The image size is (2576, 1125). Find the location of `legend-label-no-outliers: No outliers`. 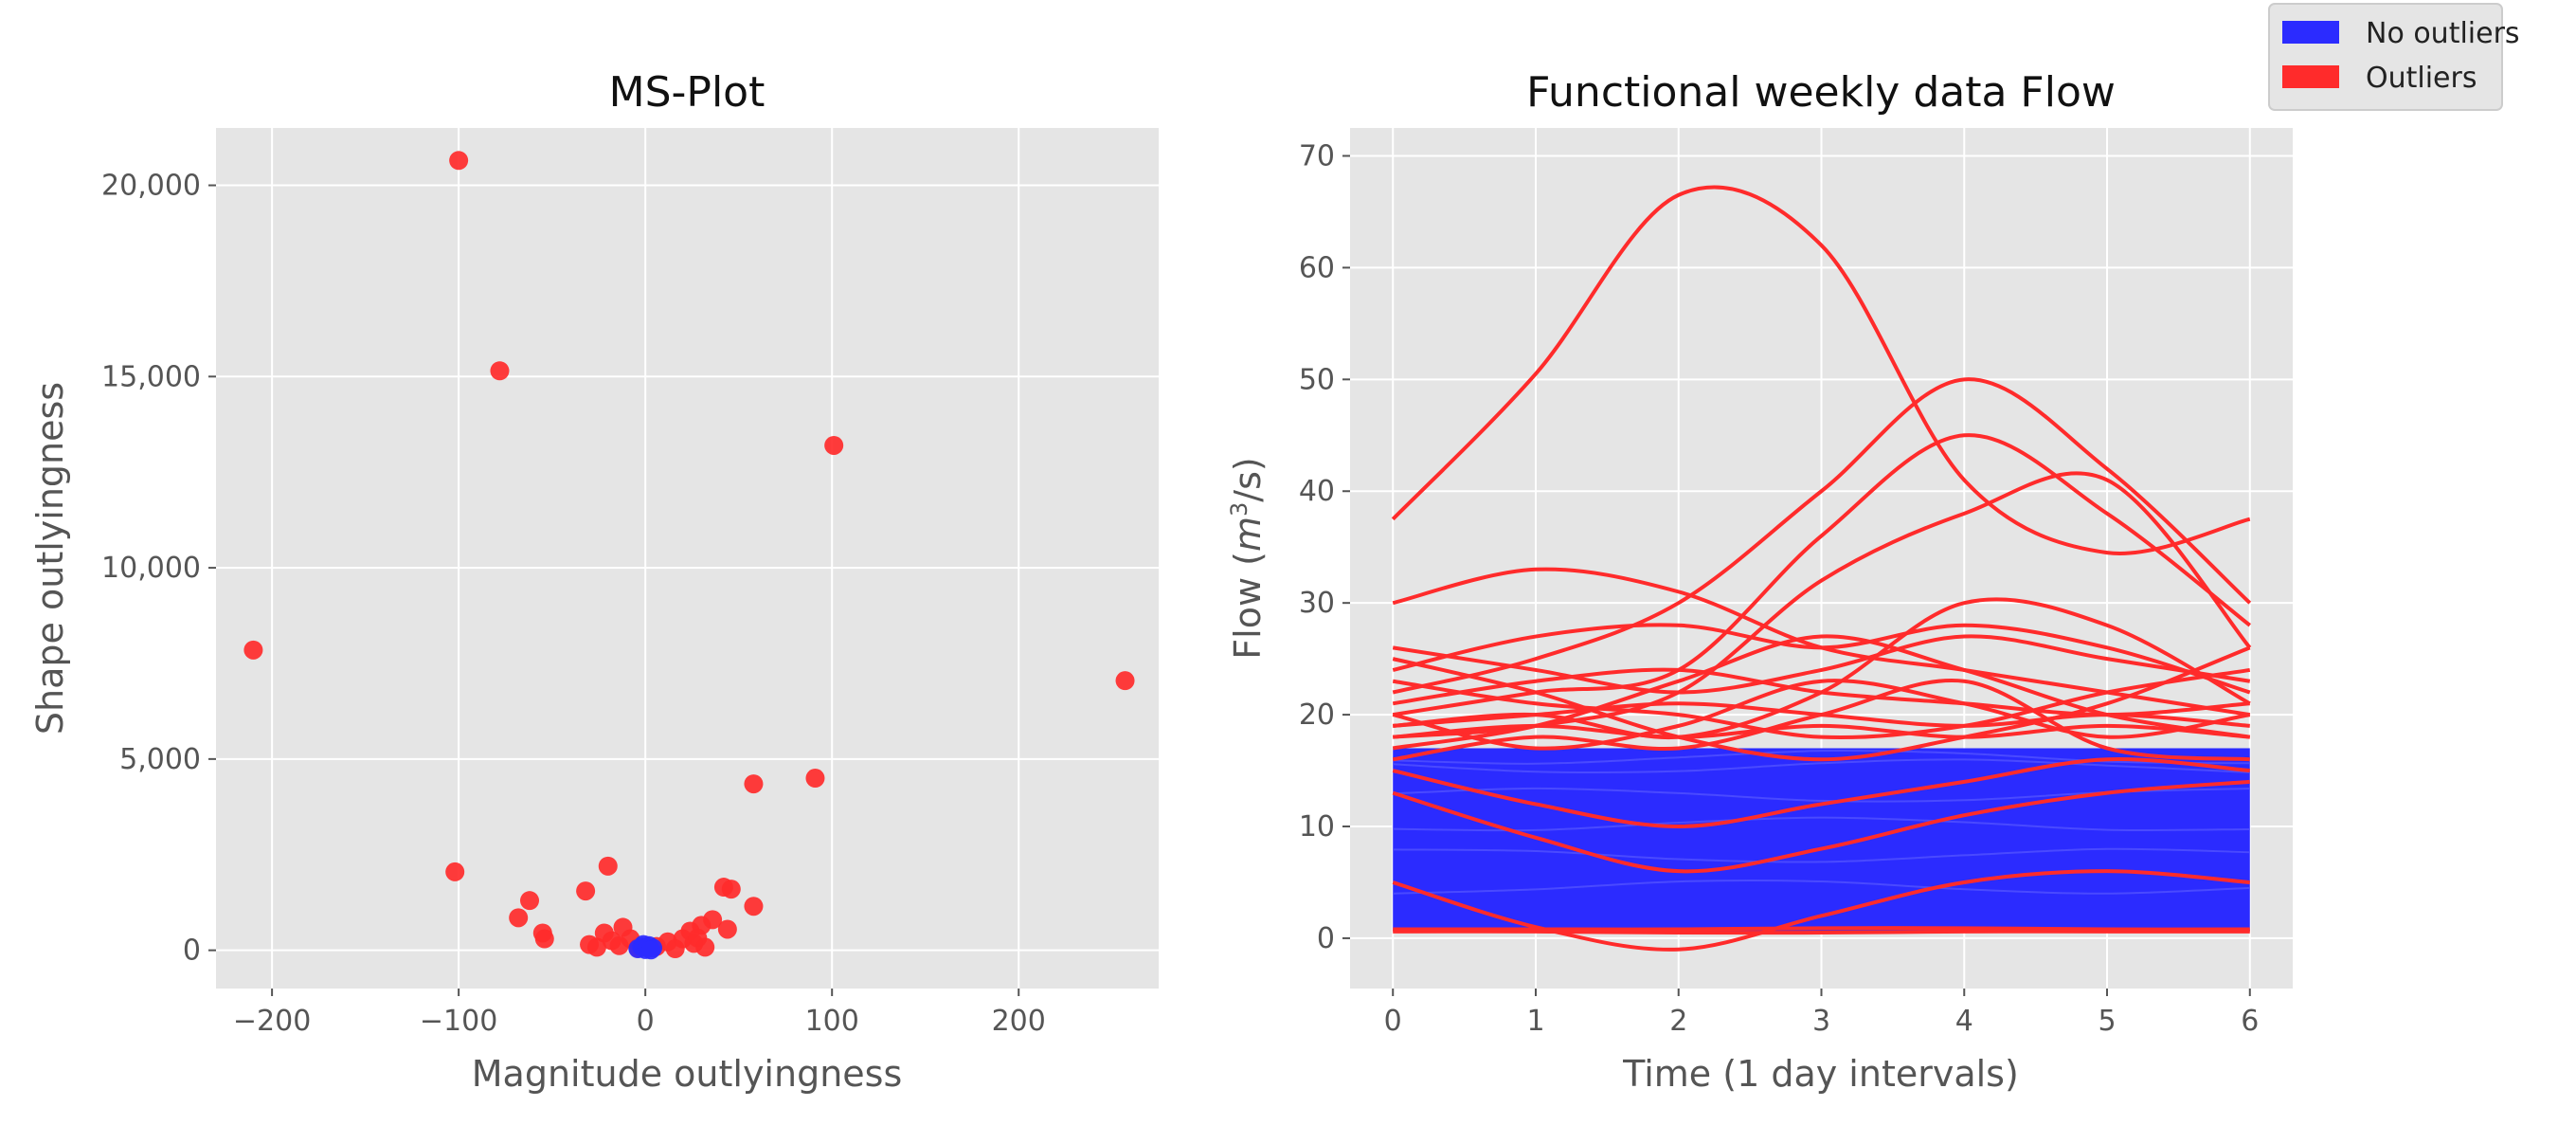

legend-label-no-outliers: No outliers is located at coordinates (2443, 33).